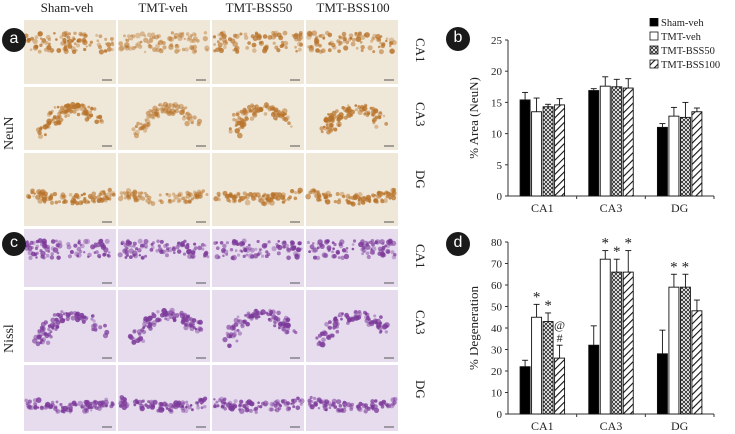 The height and width of the screenshot is (434, 735). What do you see at coordinates (497, 265) in the screenshot?
I see `y-tick-label: 70` at bounding box center [497, 265].